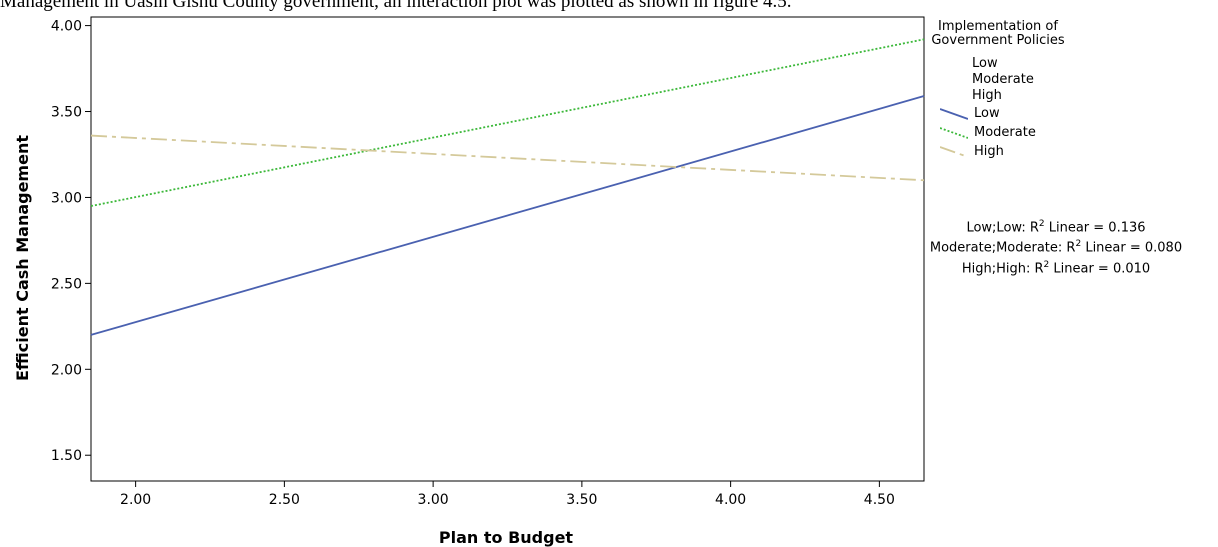 Image resolution: width=1218 pixels, height=547 pixels. I want to click on r-squared-line: High;High: R2 Linear = 0.010, so click(1056, 267).